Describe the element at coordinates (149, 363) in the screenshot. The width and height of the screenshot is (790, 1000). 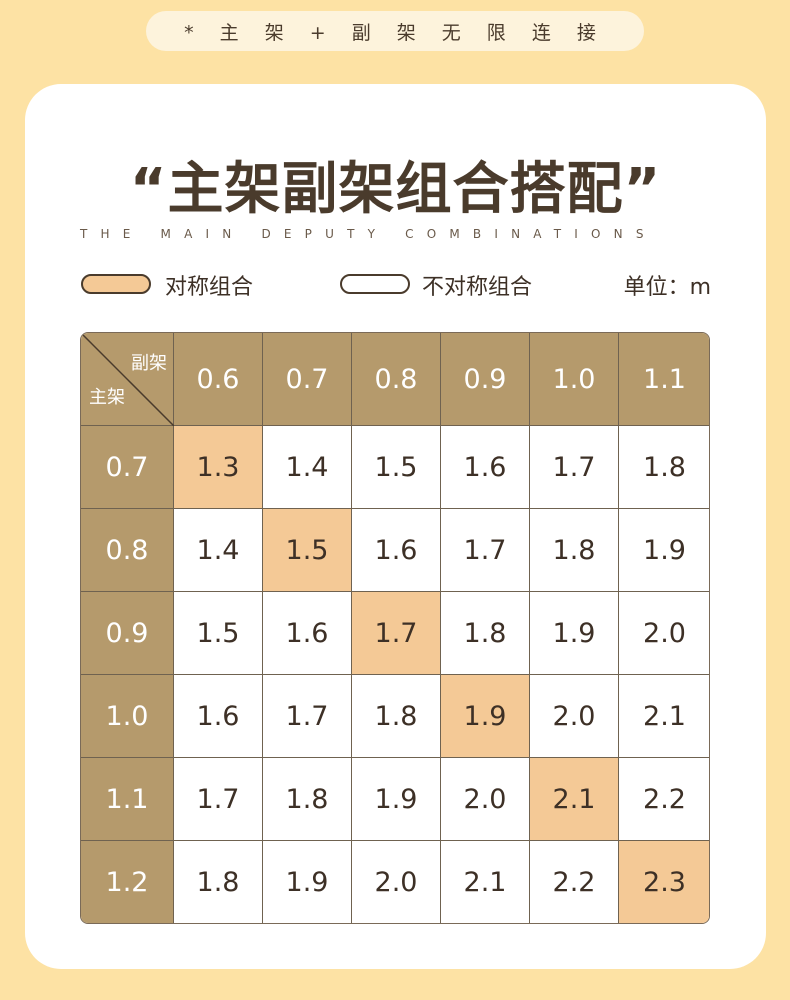
I see `corner-header-secondary: 副架` at that location.